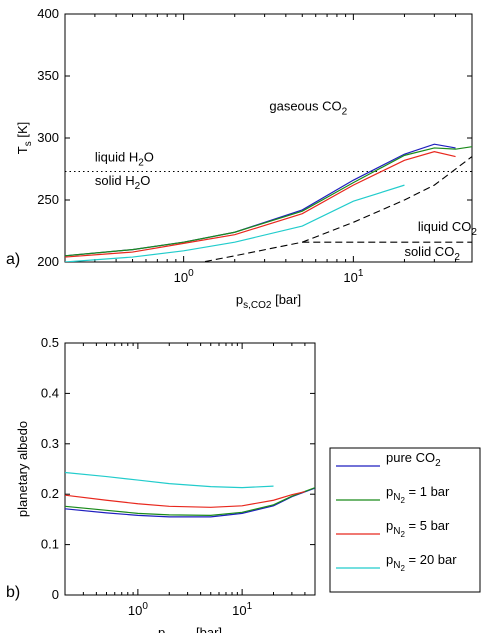 Image resolution: width=485 pixels, height=633 pixels. Describe the element at coordinates (50, 443) in the screenshot. I see `y-tick-label: 0.3` at that location.